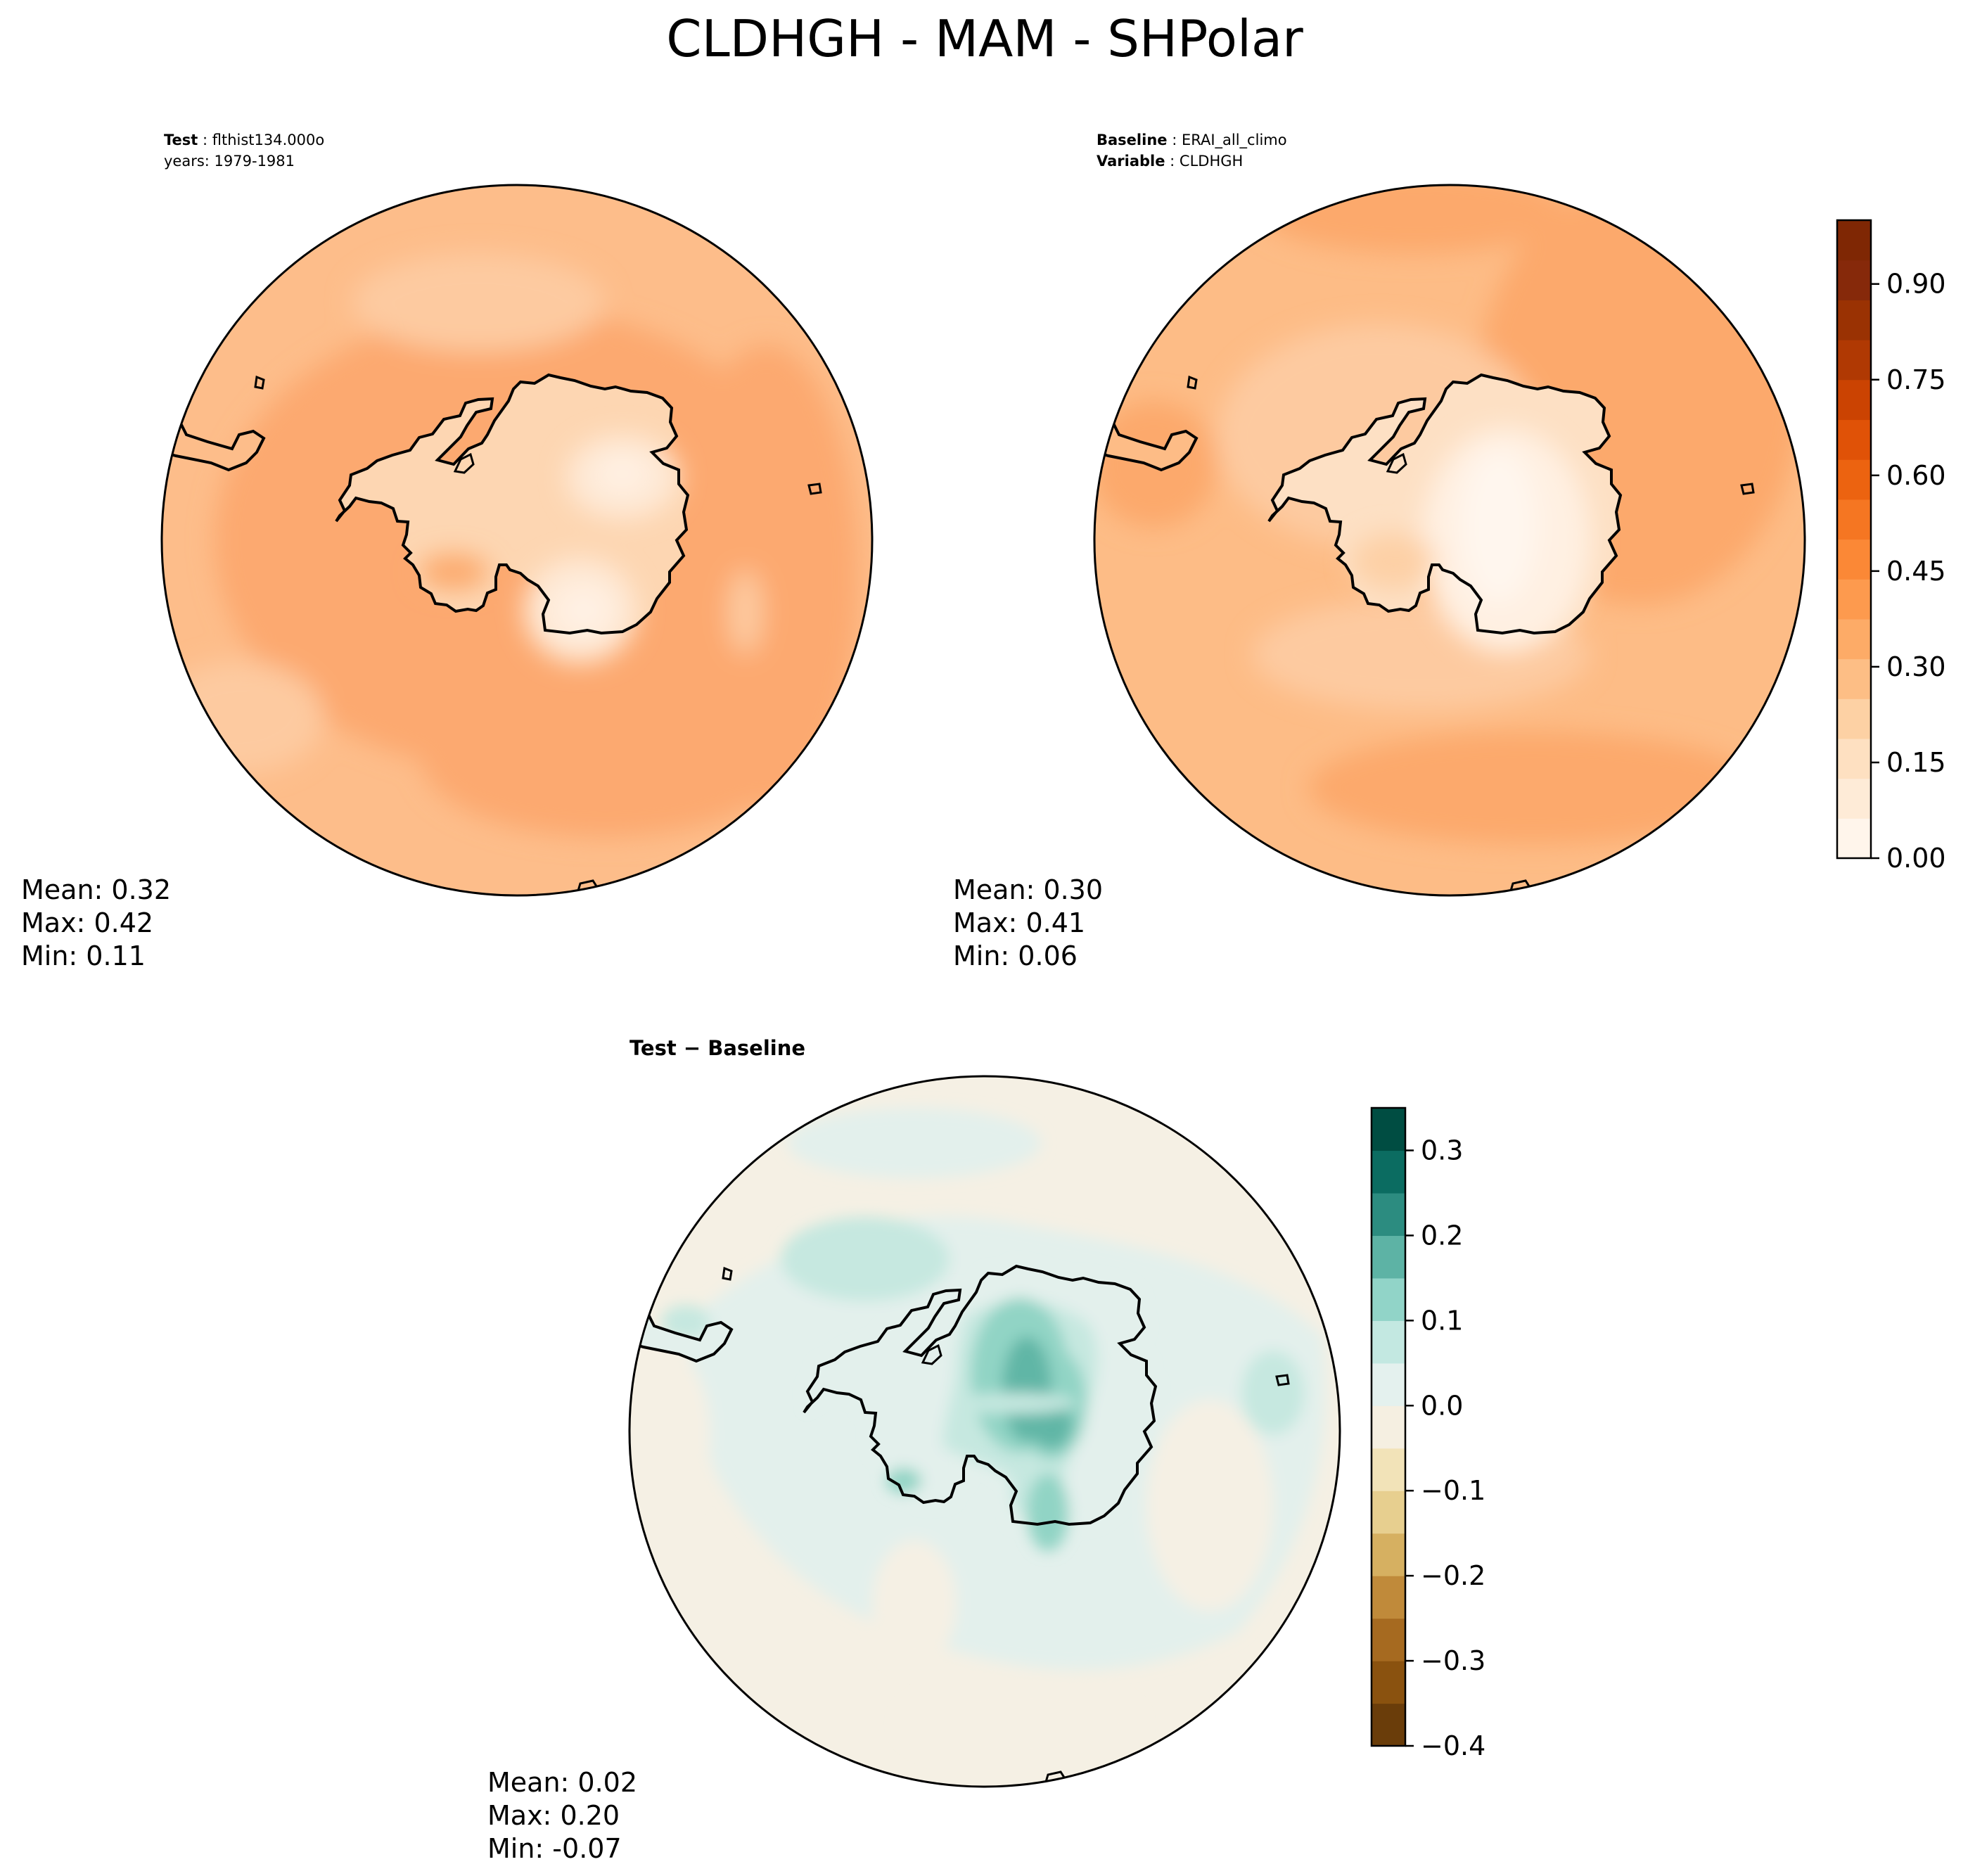  What do you see at coordinates (1453, 1745) in the screenshot?
I see `colorbar-brbg-tick-label-0: −0.4` at bounding box center [1453, 1745].